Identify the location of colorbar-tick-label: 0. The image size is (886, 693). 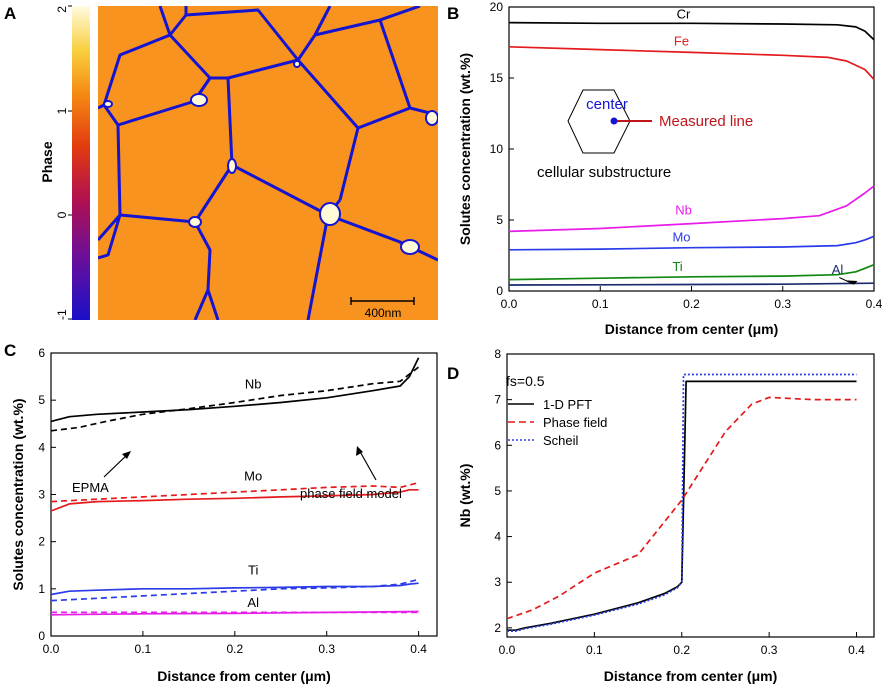
(62, 214).